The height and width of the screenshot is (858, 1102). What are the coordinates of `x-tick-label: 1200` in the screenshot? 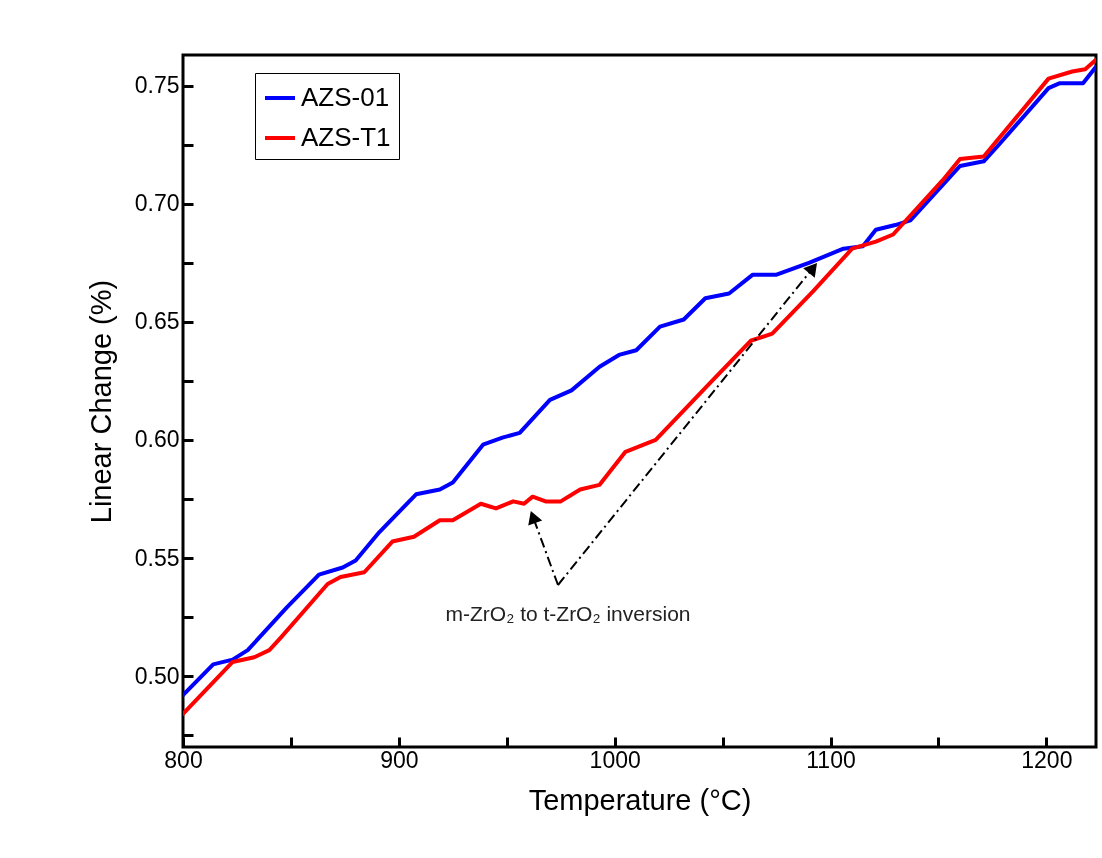 It's located at (1047, 759).